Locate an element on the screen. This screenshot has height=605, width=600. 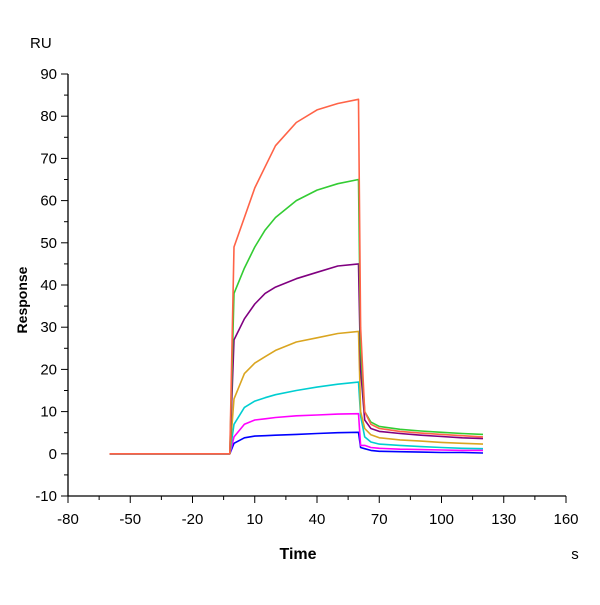
y-tick-label: 0 is located at coordinates (53, 454).